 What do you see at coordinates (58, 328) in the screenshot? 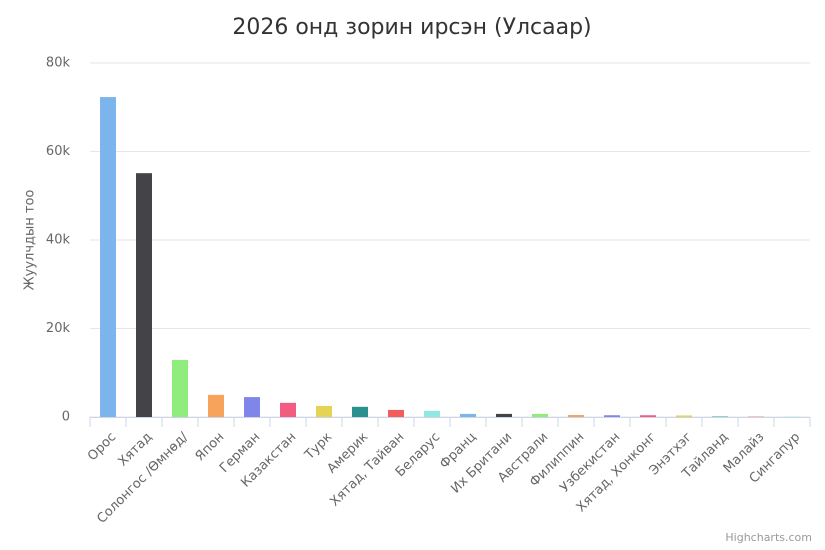
I see `y-tick-label: 20k` at bounding box center [58, 328].